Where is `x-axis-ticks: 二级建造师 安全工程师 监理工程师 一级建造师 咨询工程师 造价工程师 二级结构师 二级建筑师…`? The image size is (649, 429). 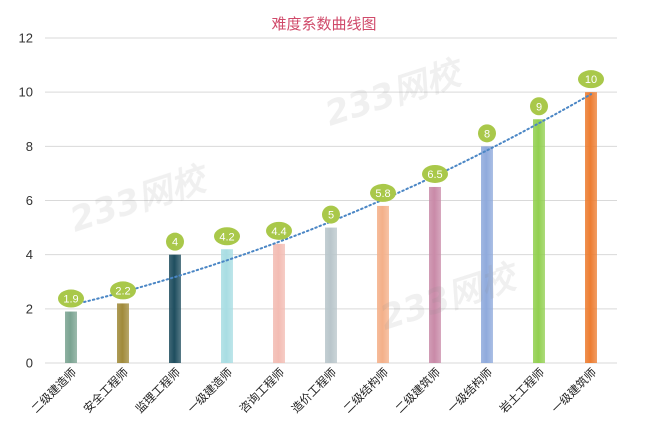
x-axis-ticks: 二级建造师 安全工程师 监理工程师 一级建造师 咨询工程师 造价工程师 二级结构师 二级建筑师… is located at coordinates (314, 390).